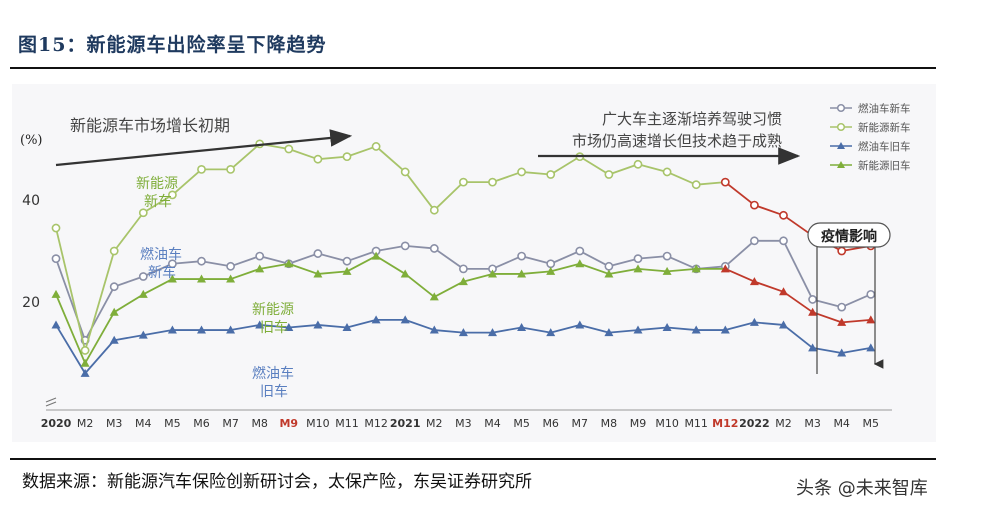 This screenshot has height=511, width=996. Describe the element at coordinates (157, 184) in the screenshot. I see `callout-nev-new-1: 新能源` at that location.